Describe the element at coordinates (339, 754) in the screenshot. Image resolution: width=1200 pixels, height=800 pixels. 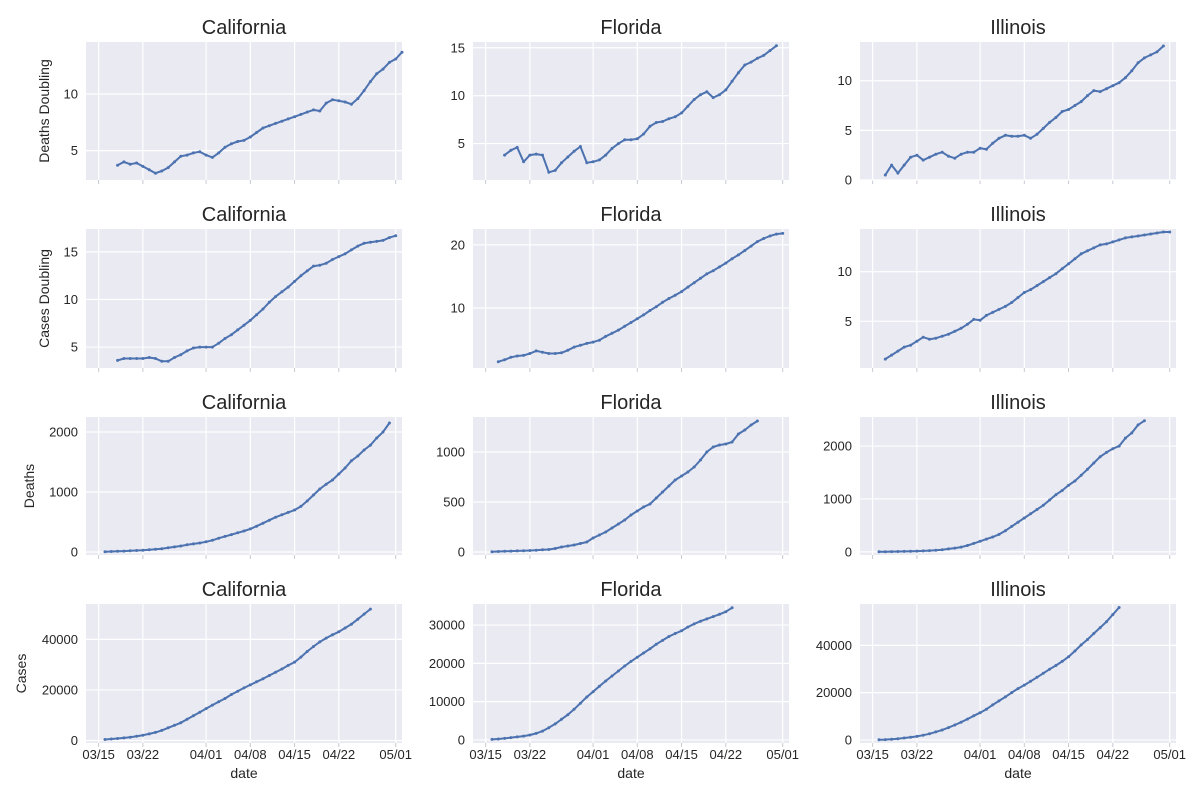
I see `x-tick-label: 04/22` at that location.